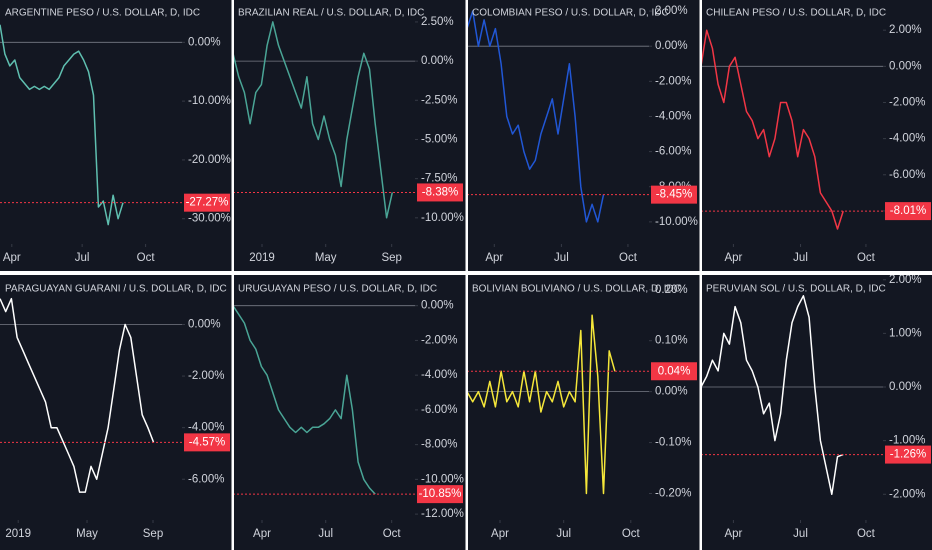 This screenshot has height=550, width=932. What do you see at coordinates (439, 179) in the screenshot?
I see `y-tick-label: -7.50%` at bounding box center [439, 179].